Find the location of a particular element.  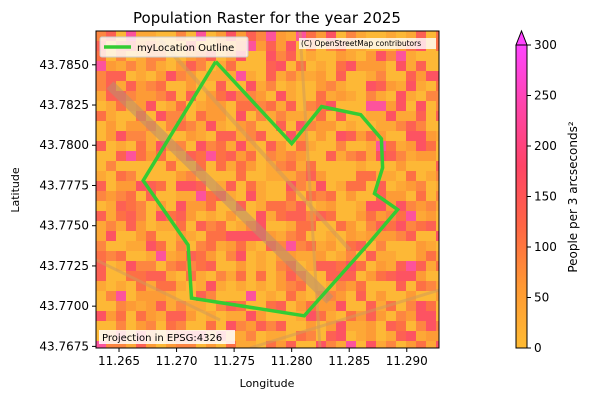

y-tick-label: 43.7675 is located at coordinates (64, 346).